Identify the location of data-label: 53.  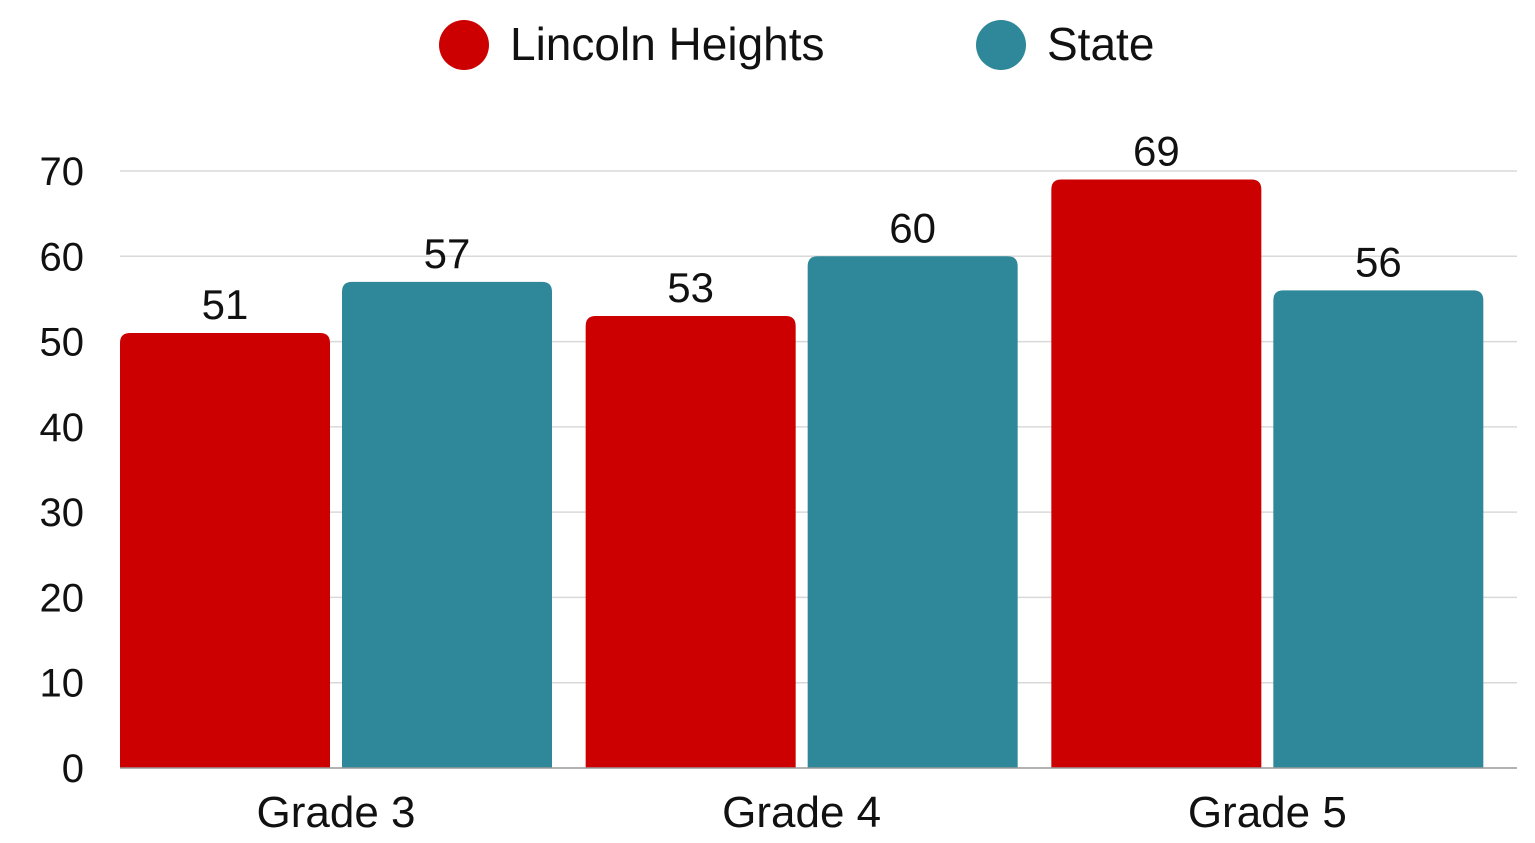
(690, 287).